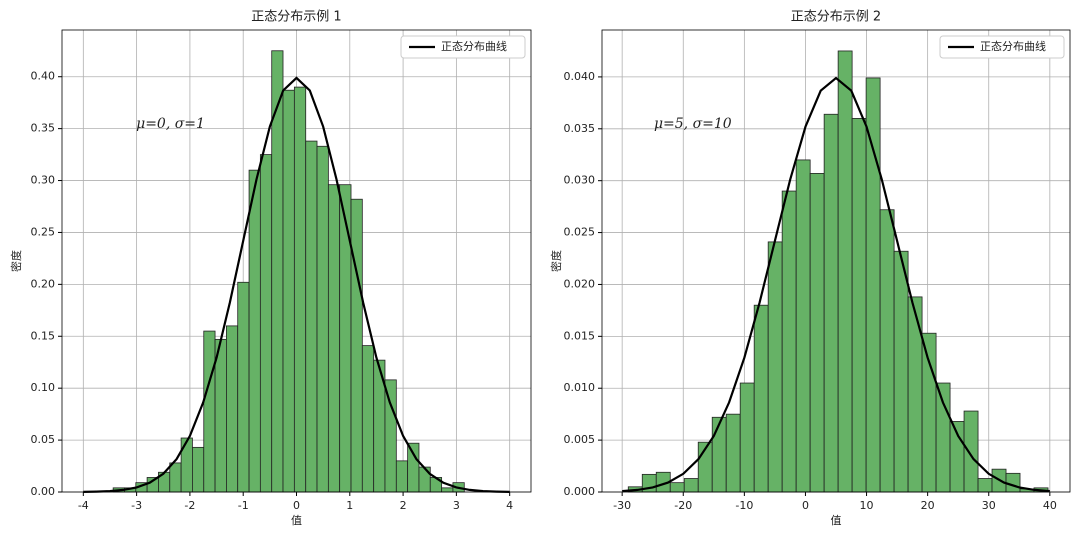 The image size is (1080, 536). Describe the element at coordinates (43, 180) in the screenshot. I see `y-tick-label: 0.30` at that location.